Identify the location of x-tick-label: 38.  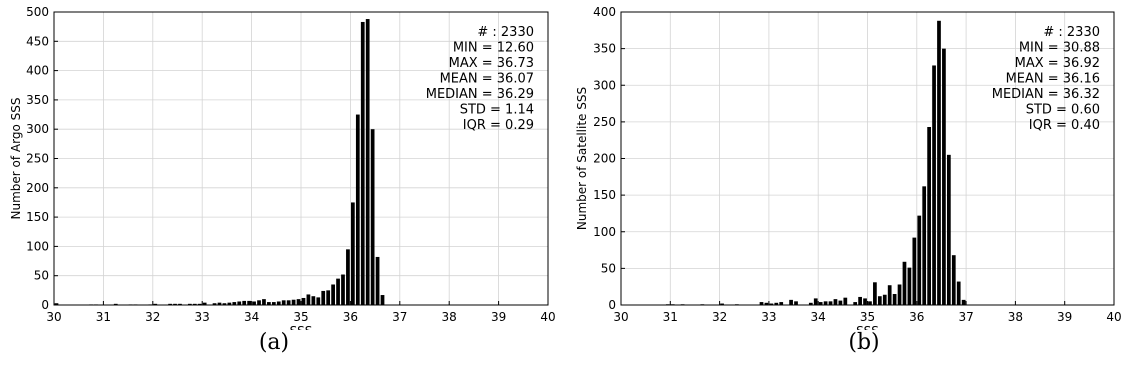
(1015, 317).